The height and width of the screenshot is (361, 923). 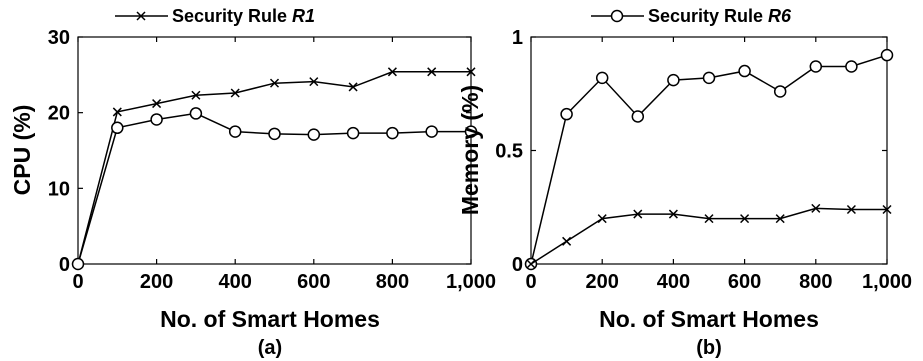 I want to click on chart-b-legend-o-marker, so click(x=617, y=16).